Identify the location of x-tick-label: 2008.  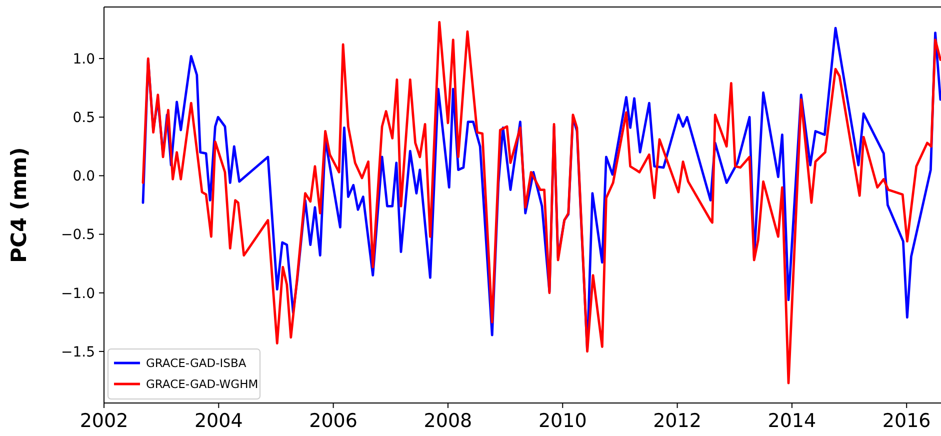
(448, 421).